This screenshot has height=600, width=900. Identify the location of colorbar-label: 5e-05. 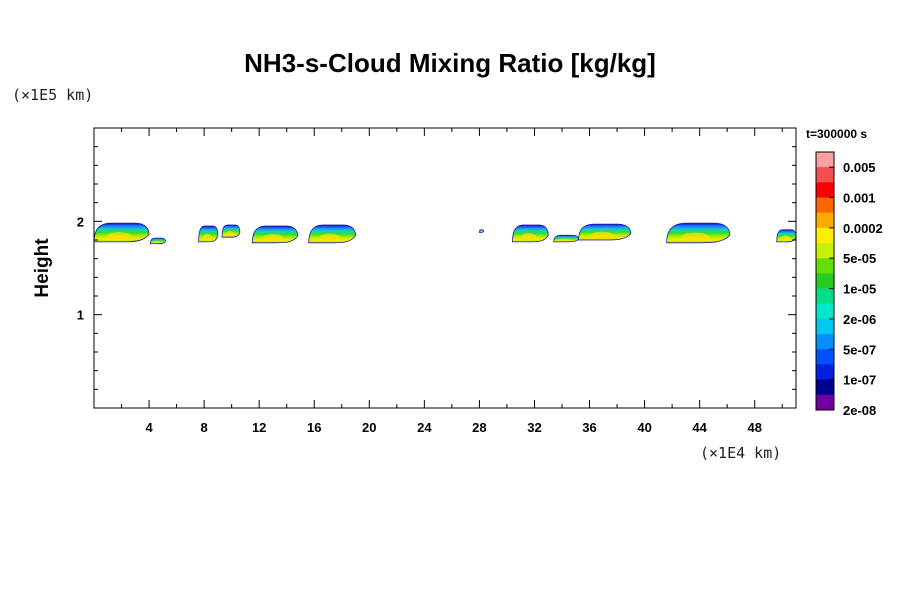
(859, 258).